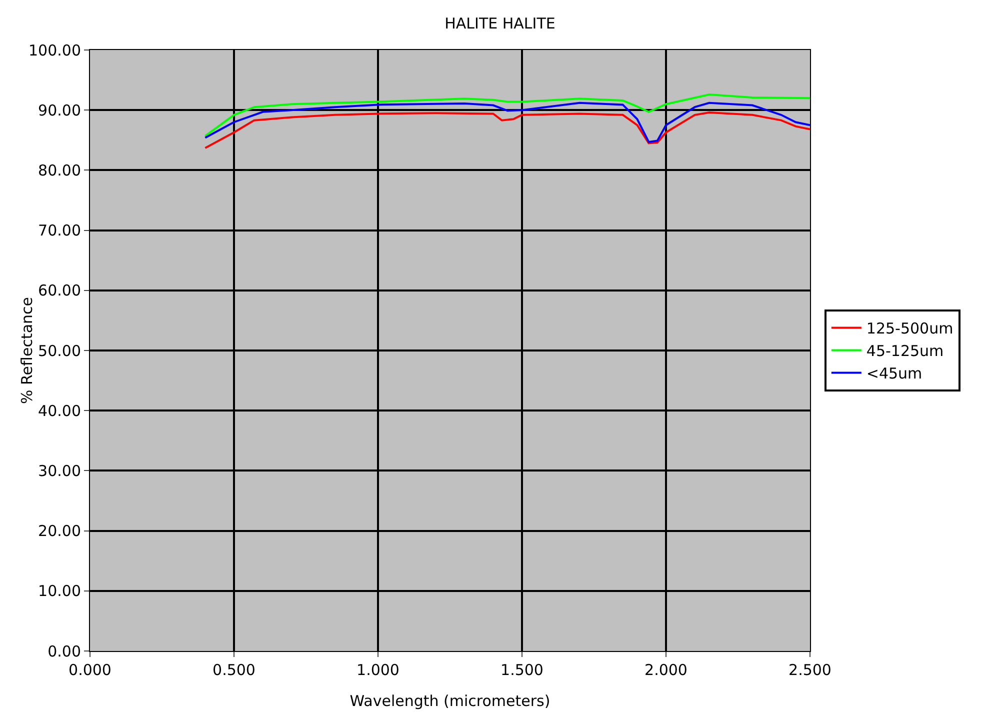  I want to click on x-tick-label: 2.000, so click(666, 670).